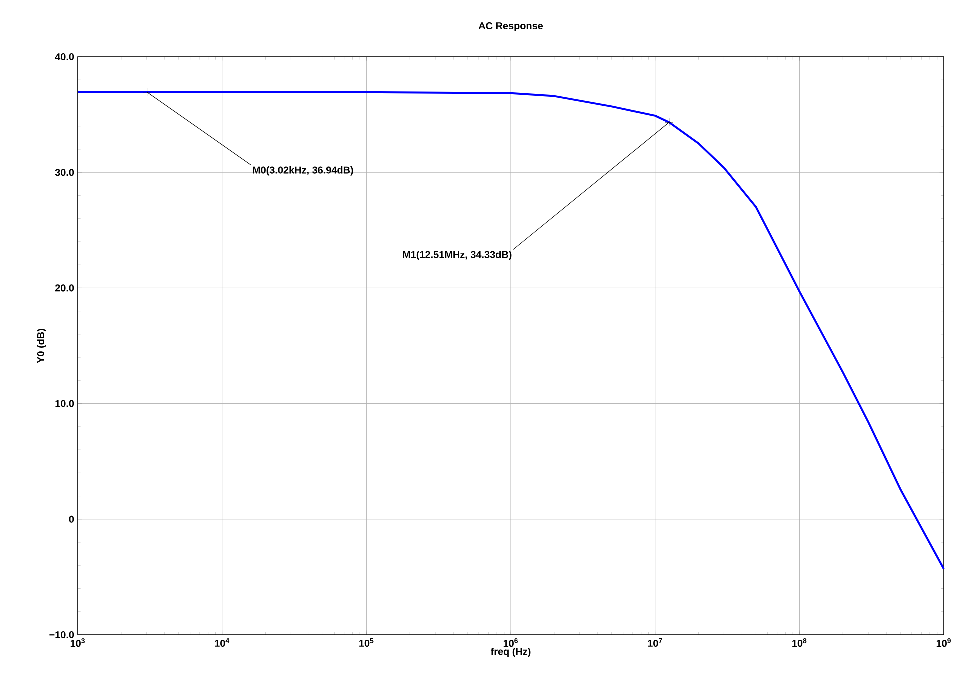  I want to click on annotation: M0(3.02kHz, 36.94dB), so click(303, 171).